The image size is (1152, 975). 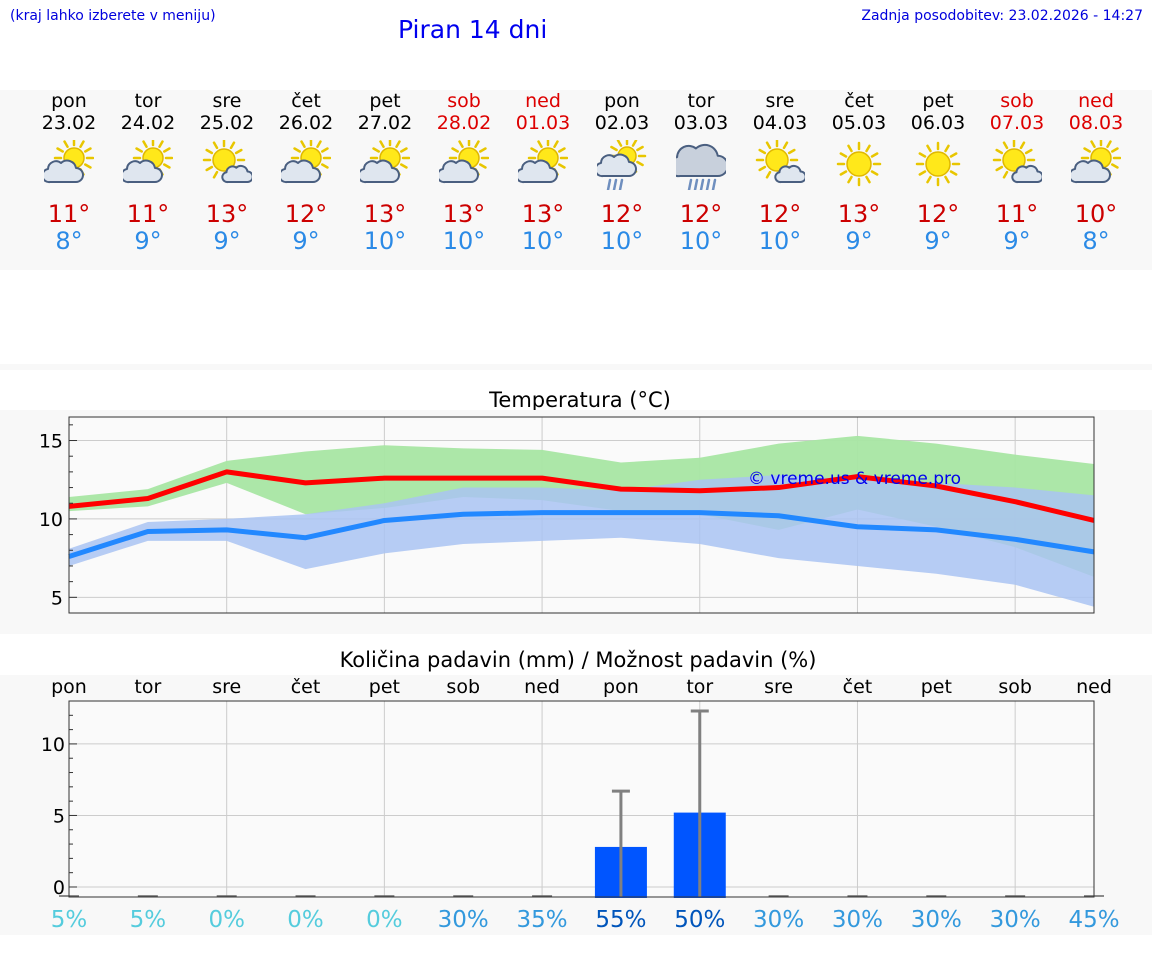 I want to click on day-date: 08.03, so click(x=1096, y=123).